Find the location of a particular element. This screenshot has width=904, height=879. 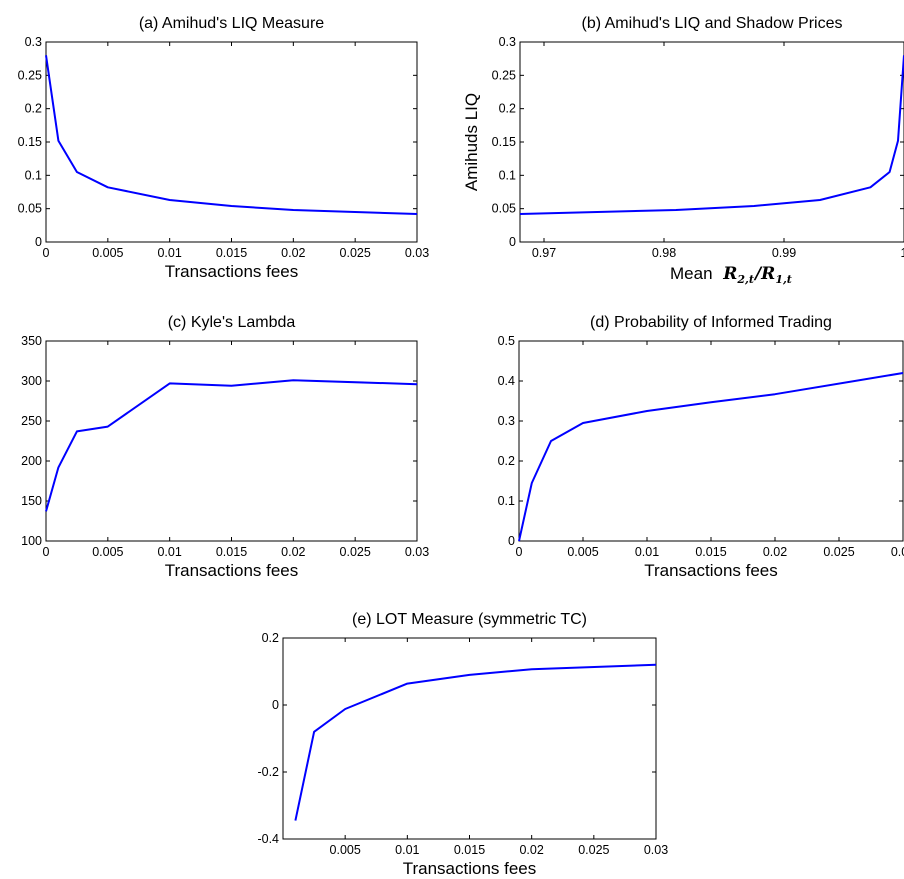

x-tick-label: 1 is located at coordinates (902, 253).